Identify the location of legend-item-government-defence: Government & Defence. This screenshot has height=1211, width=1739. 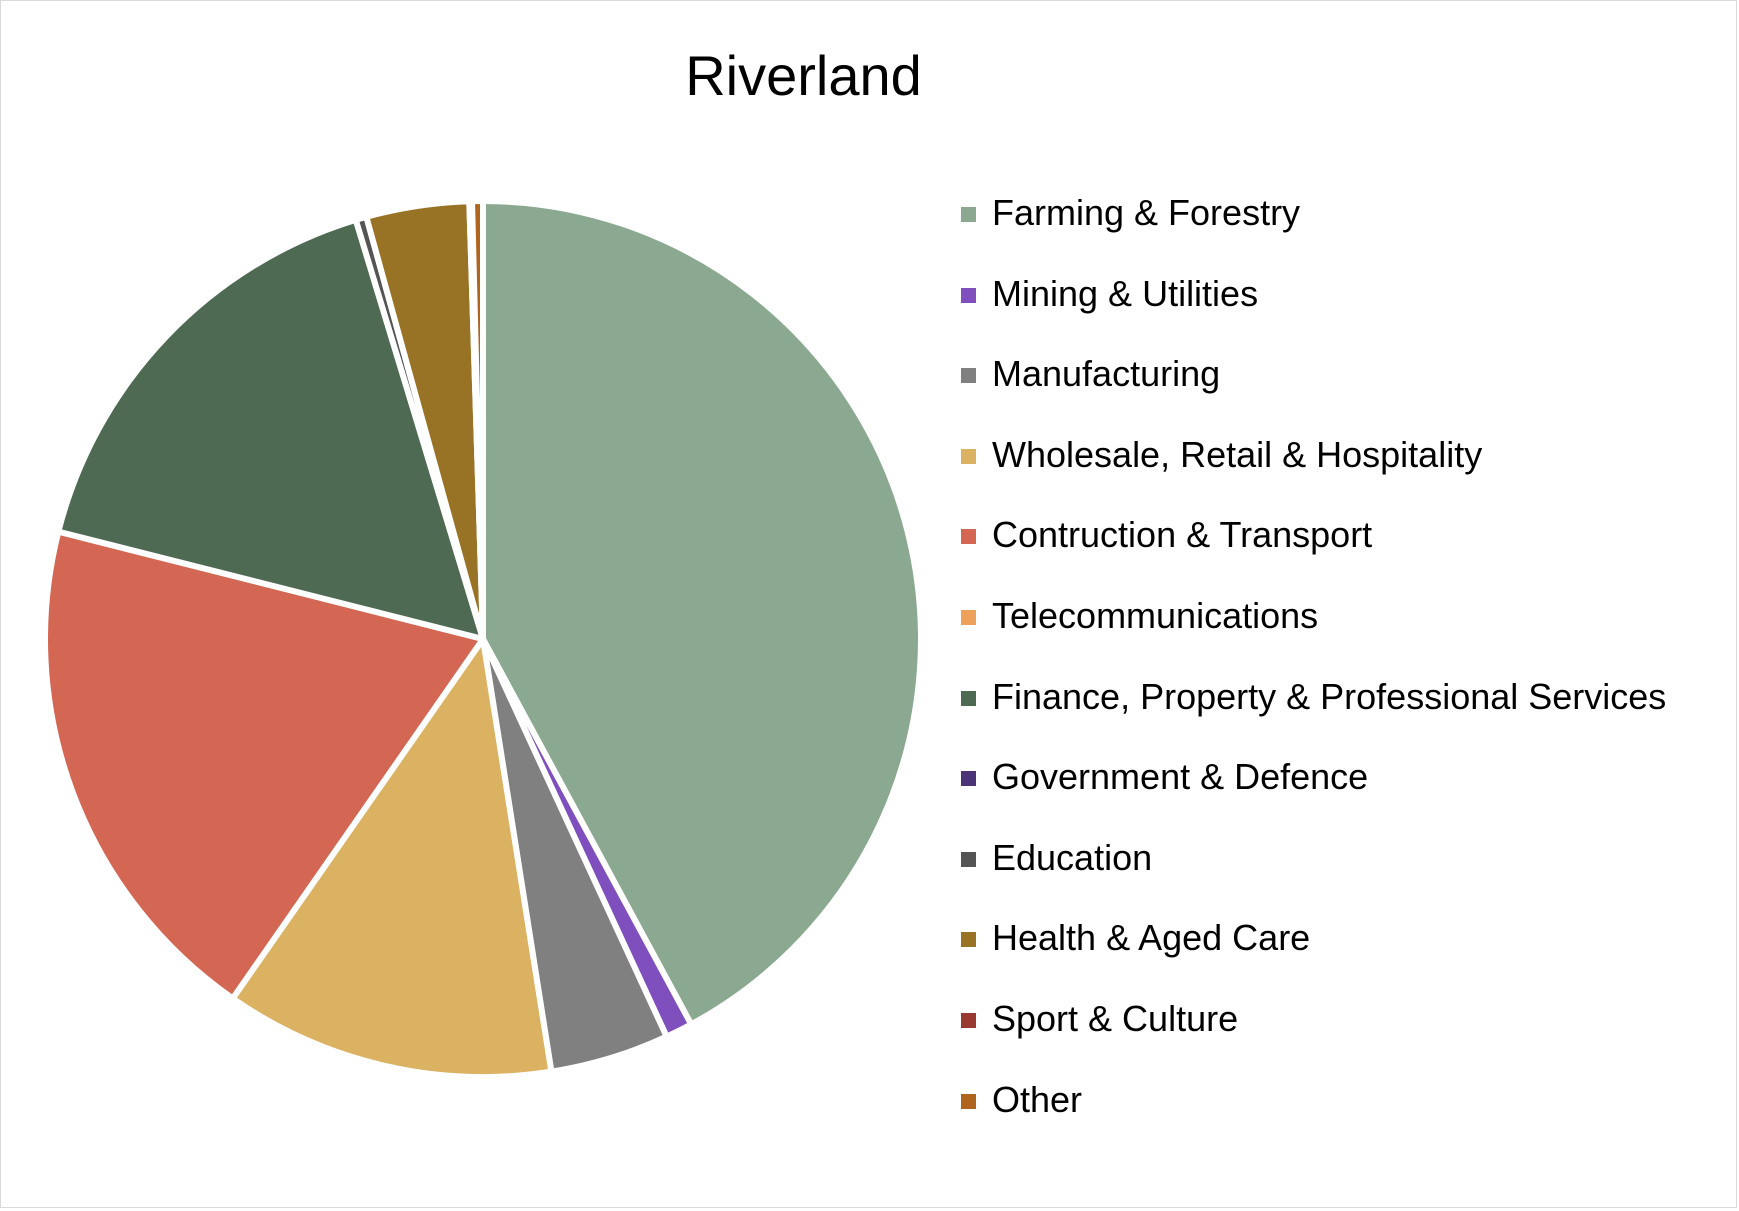
(1313, 795).